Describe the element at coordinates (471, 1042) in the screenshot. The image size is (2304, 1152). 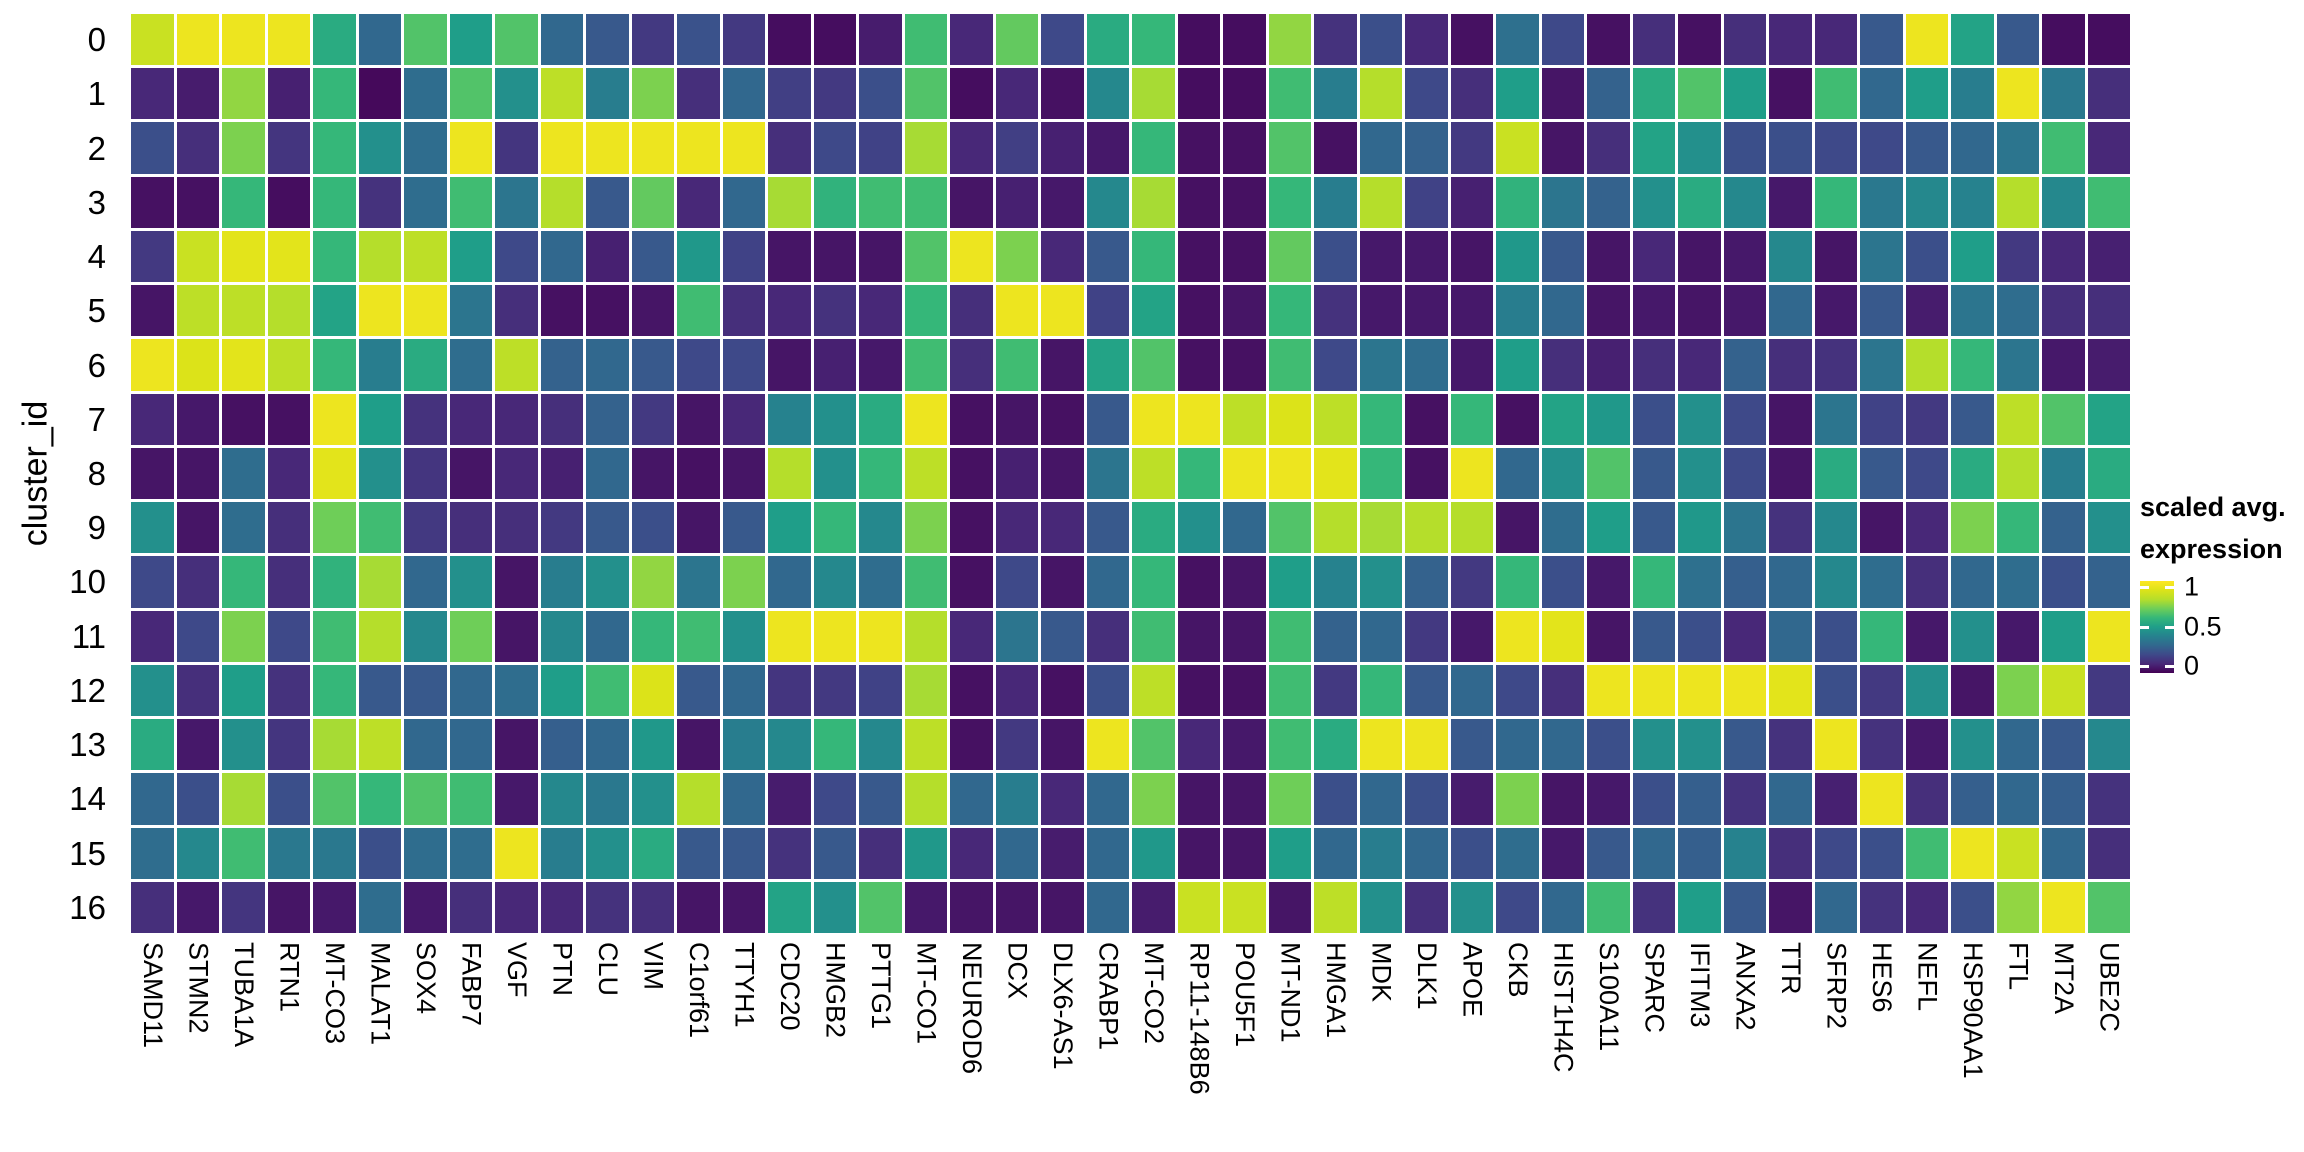
I see `x-tick-label-wrap: FABP7` at that location.